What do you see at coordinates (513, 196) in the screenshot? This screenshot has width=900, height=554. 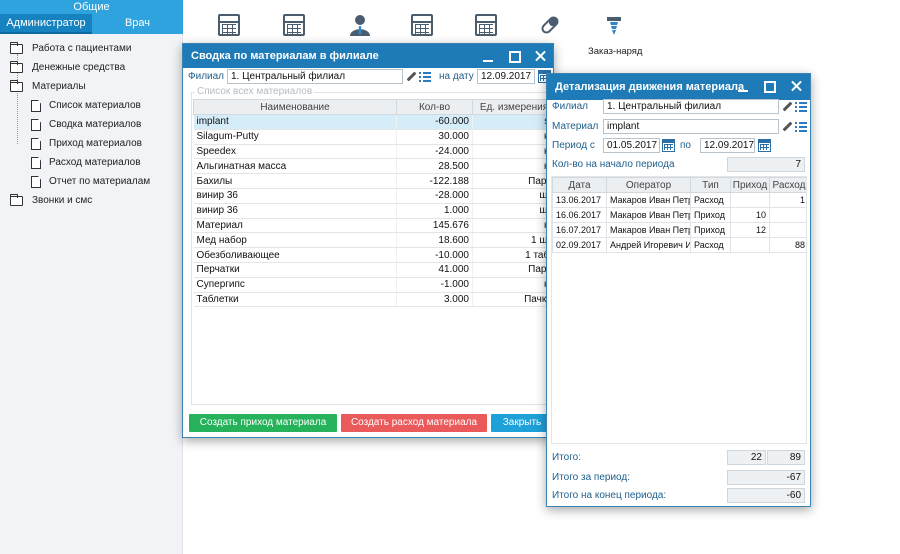 I see `cell-unit: шт` at bounding box center [513, 196].